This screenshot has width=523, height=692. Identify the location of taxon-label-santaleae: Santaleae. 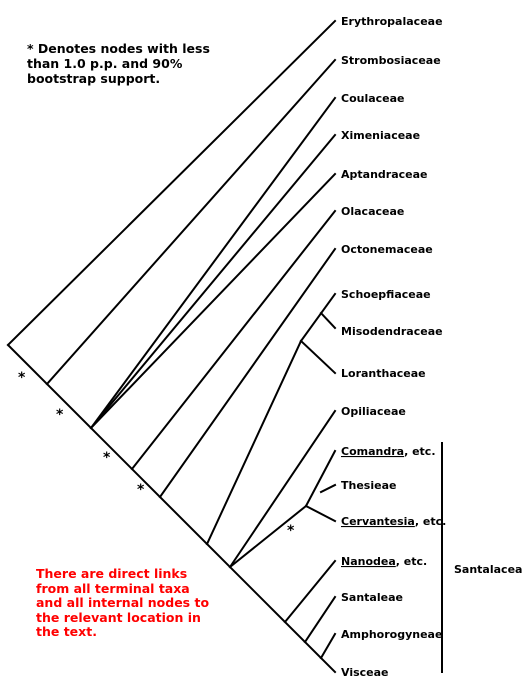
(372, 597).